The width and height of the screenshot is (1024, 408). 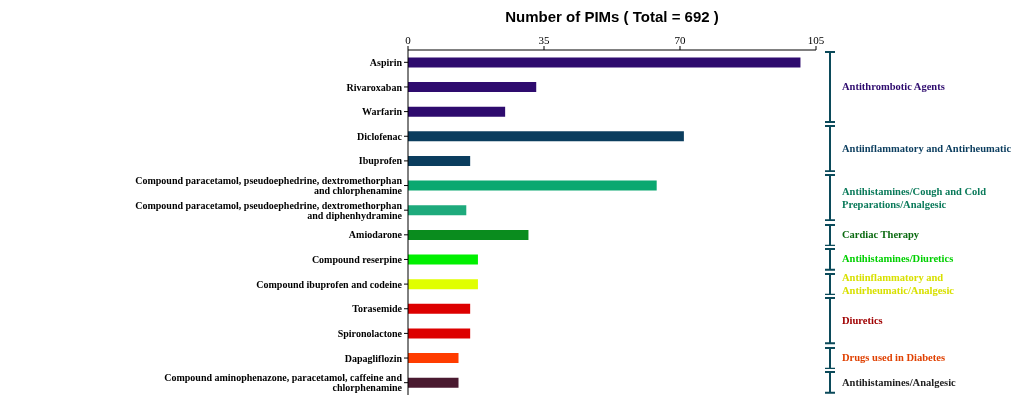 I want to click on y-tick-label: Aspirin, so click(x=386, y=62).